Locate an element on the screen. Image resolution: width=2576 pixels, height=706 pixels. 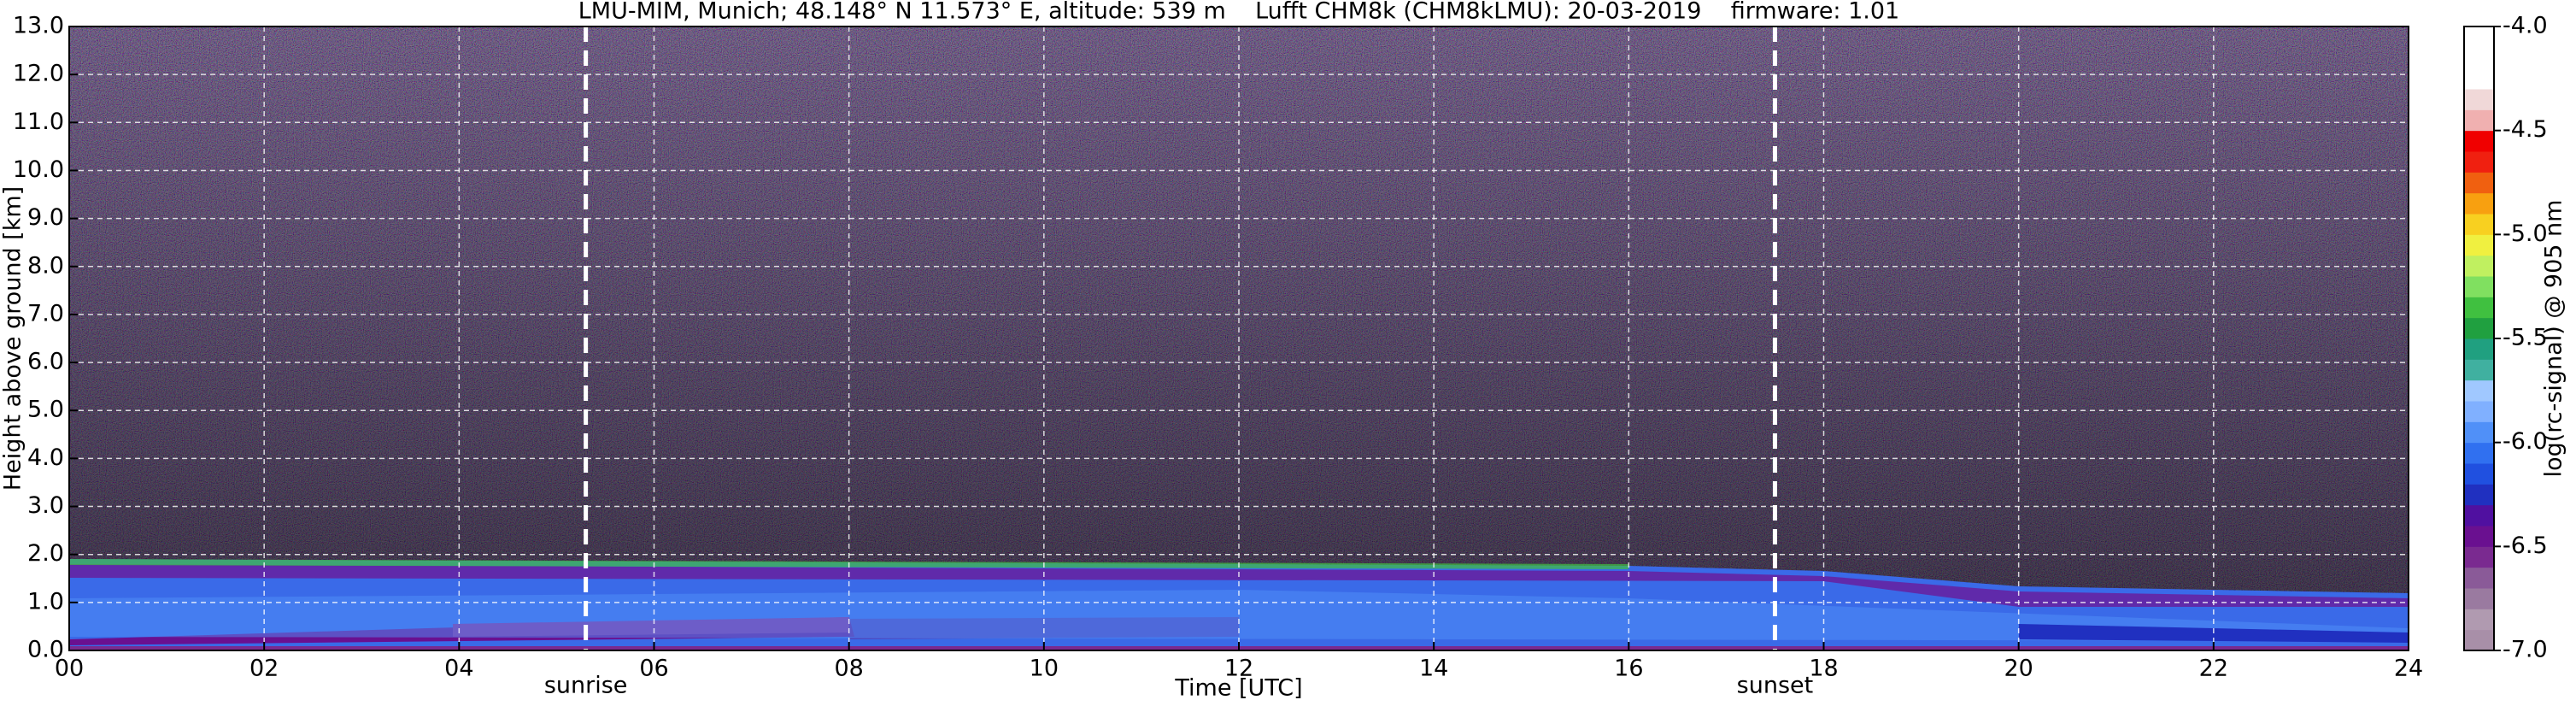
y-tick-label: 12.0 is located at coordinates (38, 74).